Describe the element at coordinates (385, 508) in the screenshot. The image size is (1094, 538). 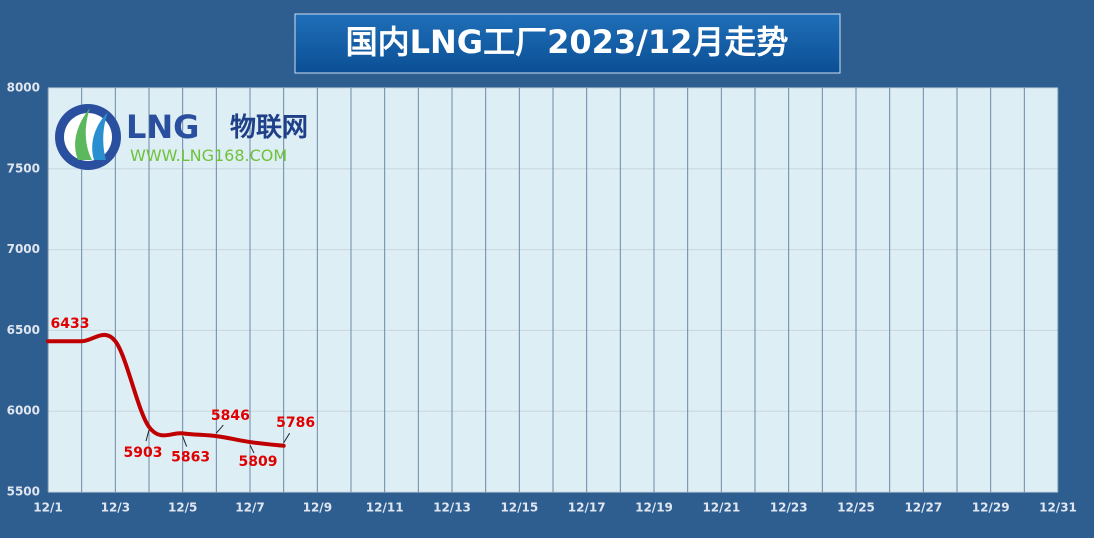
I see `x-tick-label: 12/11` at that location.